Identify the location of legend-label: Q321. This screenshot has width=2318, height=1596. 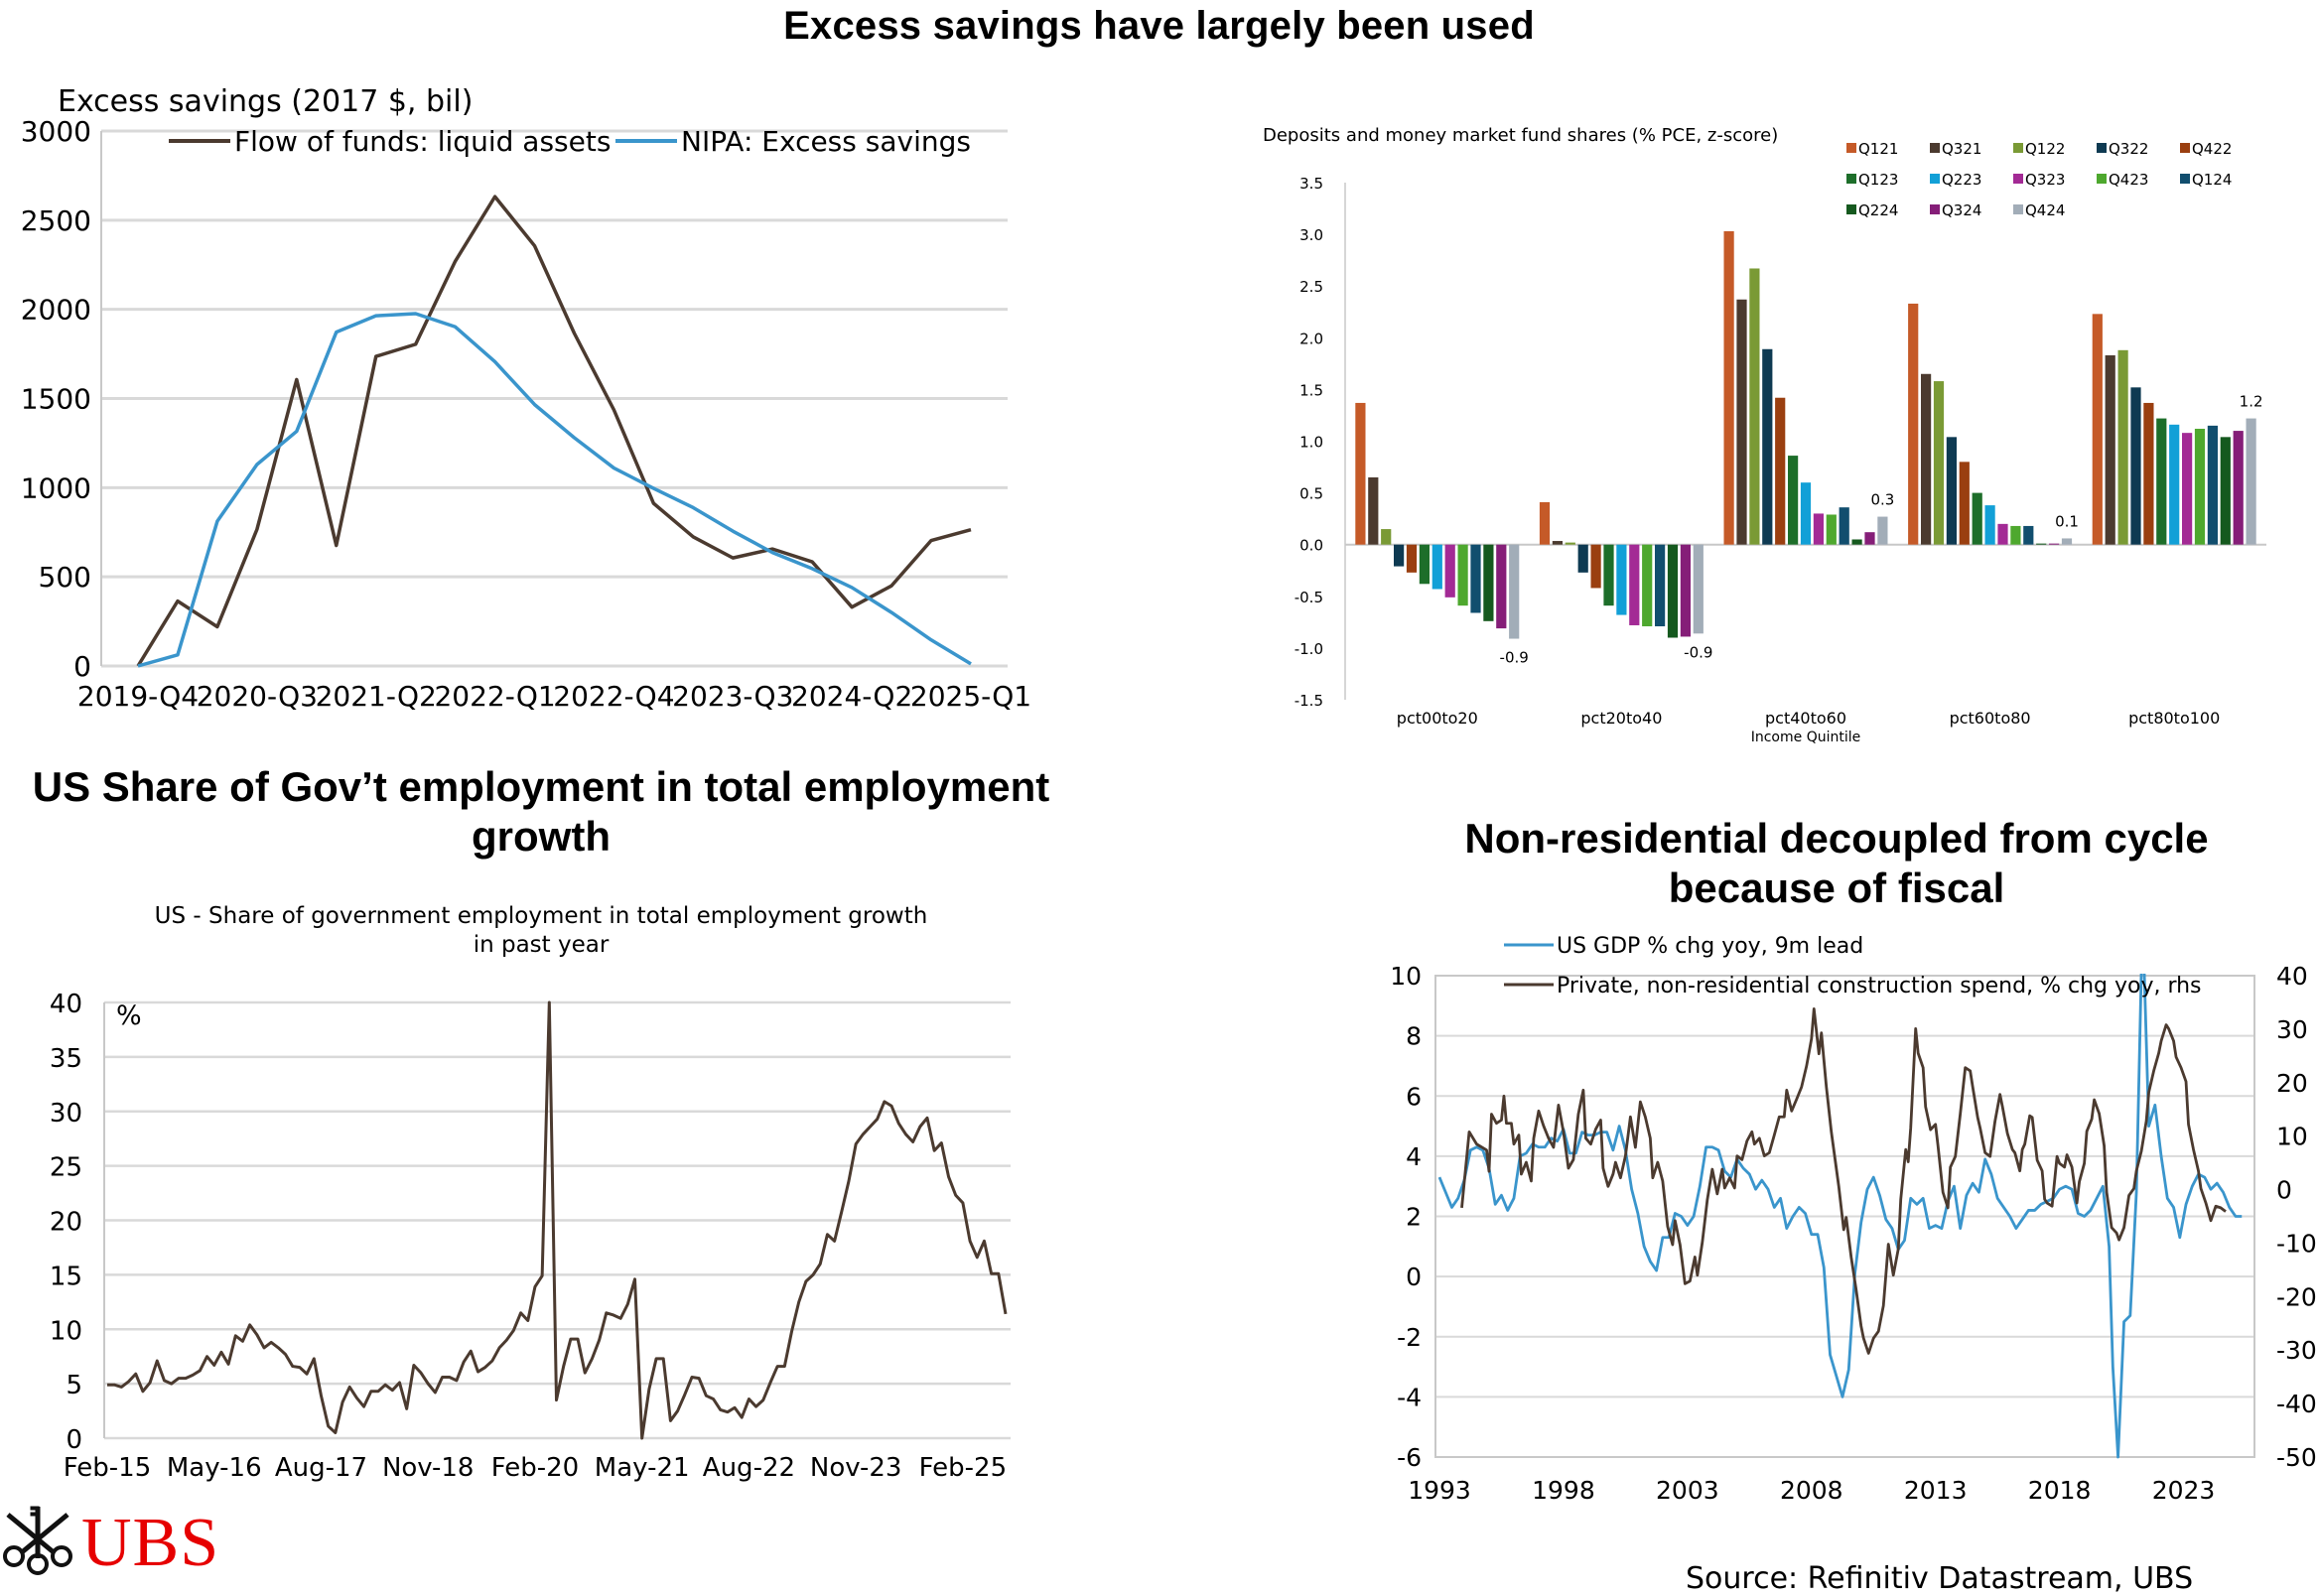
(1961, 149).